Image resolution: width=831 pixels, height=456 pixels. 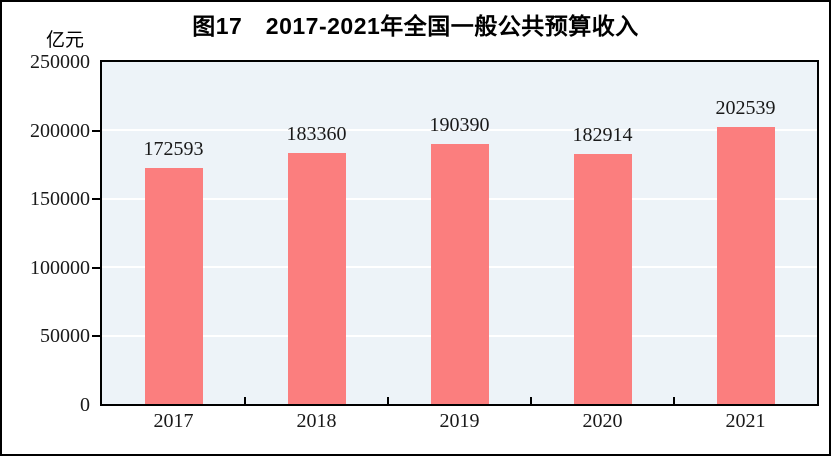 I want to click on y-tick-label: 100000, so click(x=60, y=267).